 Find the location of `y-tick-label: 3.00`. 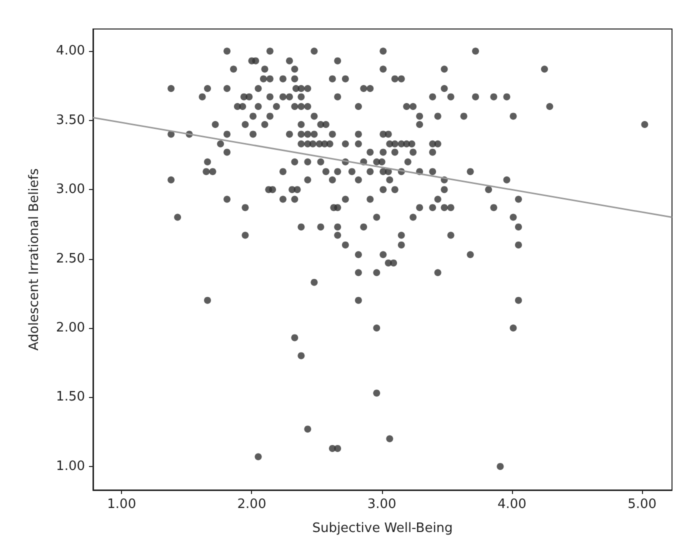

y-tick-label: 3.00 is located at coordinates (70, 190).